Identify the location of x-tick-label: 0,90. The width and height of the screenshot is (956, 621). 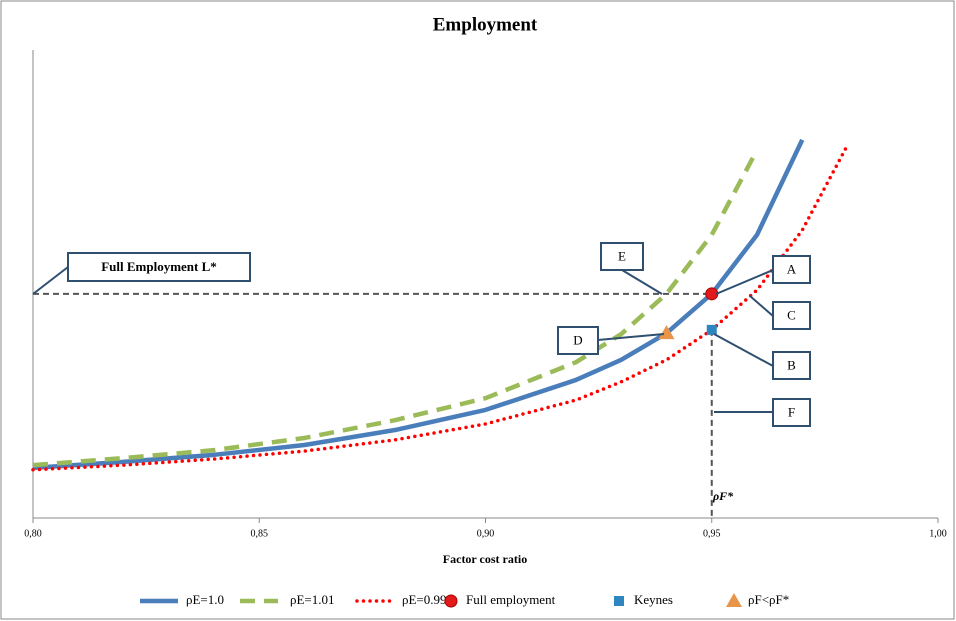
(486, 533).